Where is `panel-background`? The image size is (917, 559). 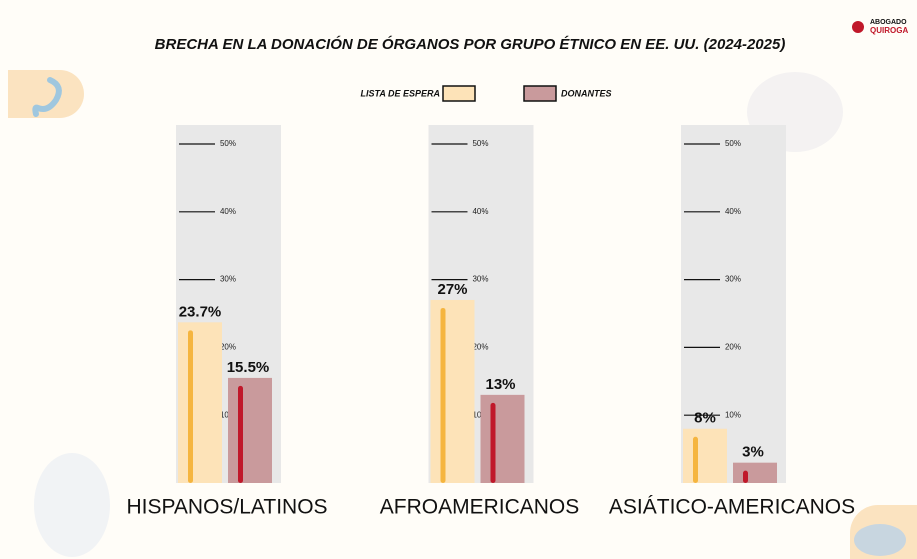
panel-background is located at coordinates (733, 304).